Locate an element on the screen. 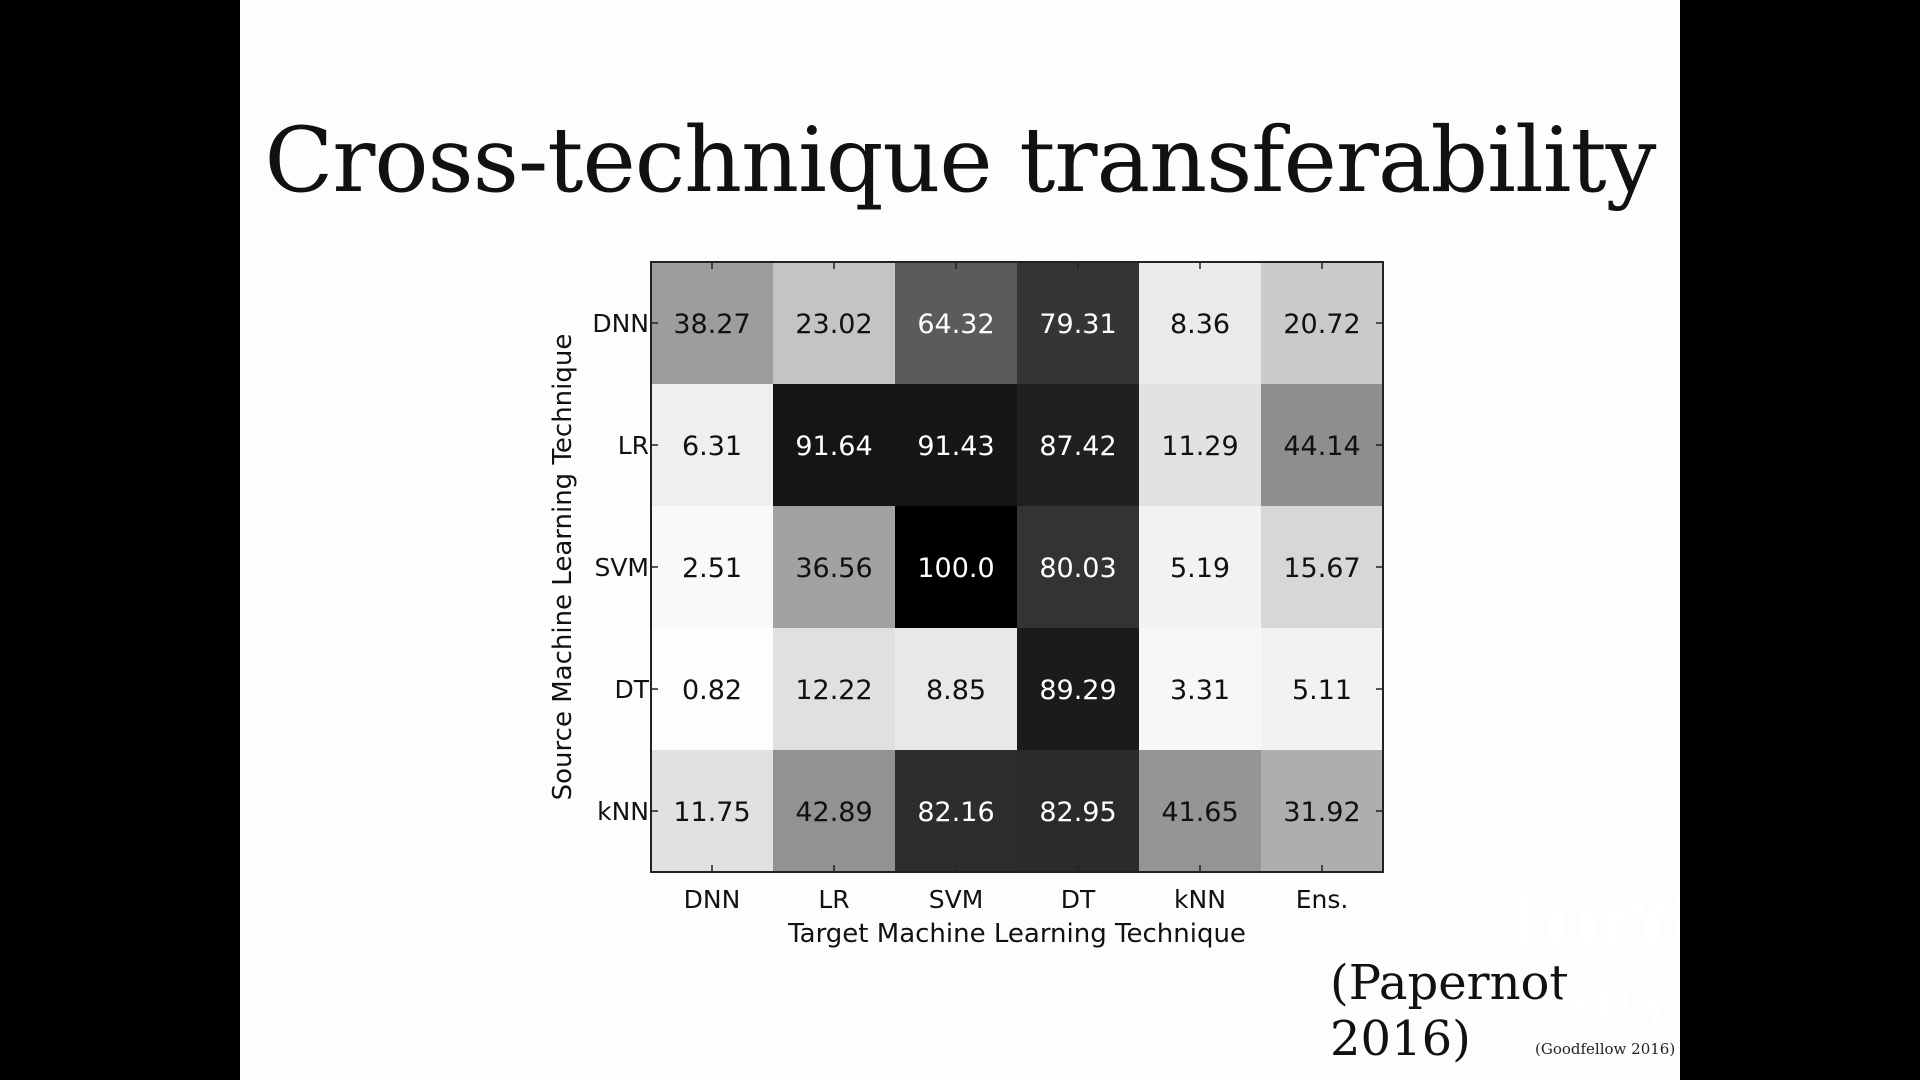 The width and height of the screenshot is (1920, 1080). cell-value-label: 82.16 is located at coordinates (955, 812).